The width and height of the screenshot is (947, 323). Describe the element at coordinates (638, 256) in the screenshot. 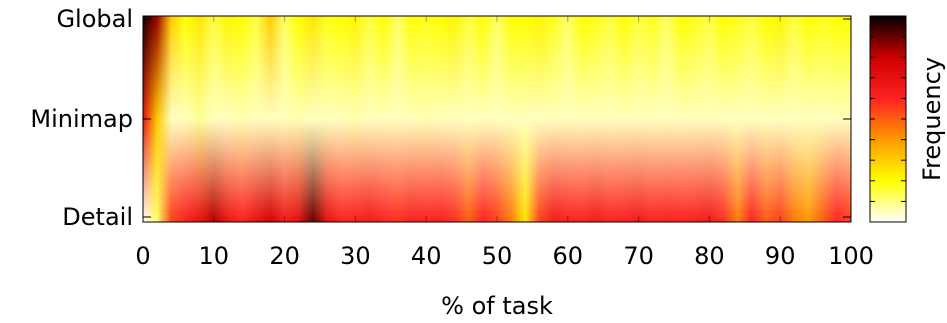

I see `x-tick-label: 70` at that location.